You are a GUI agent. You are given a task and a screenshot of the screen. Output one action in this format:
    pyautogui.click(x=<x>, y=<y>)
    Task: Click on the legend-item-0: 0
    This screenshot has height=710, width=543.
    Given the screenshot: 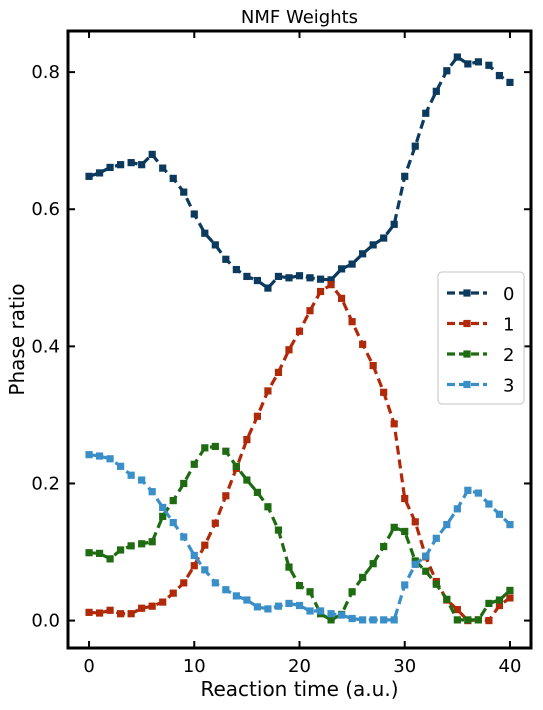 What is the action you would take?
    pyautogui.click(x=480, y=294)
    